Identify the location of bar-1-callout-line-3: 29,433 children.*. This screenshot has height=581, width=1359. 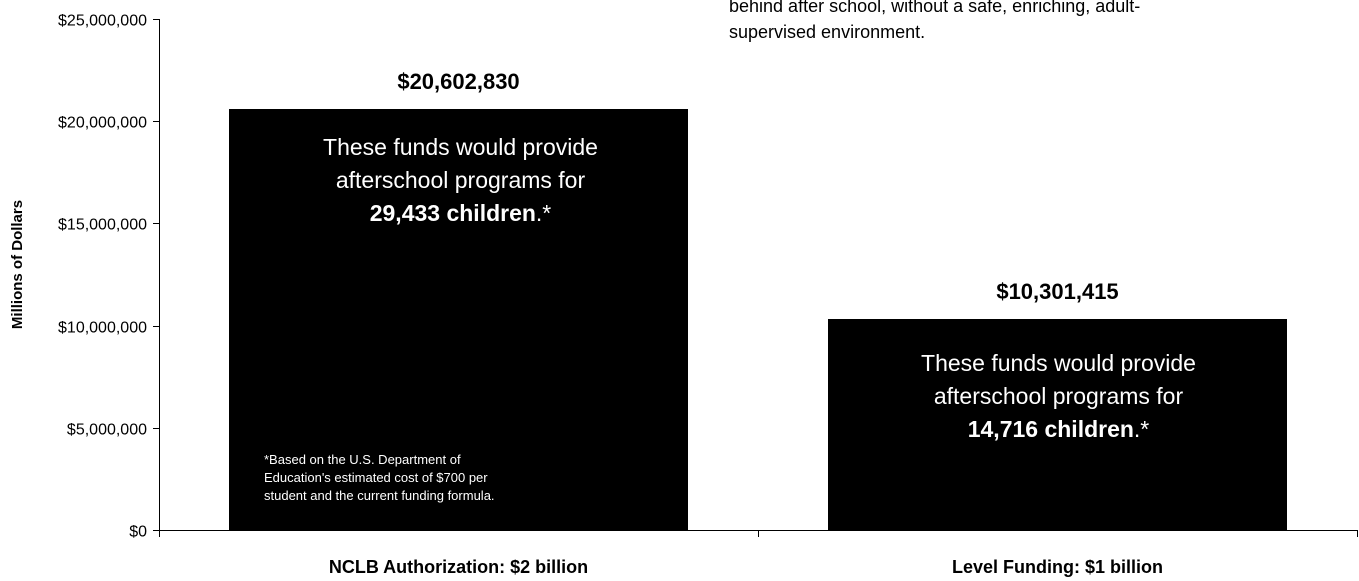
(460, 213).